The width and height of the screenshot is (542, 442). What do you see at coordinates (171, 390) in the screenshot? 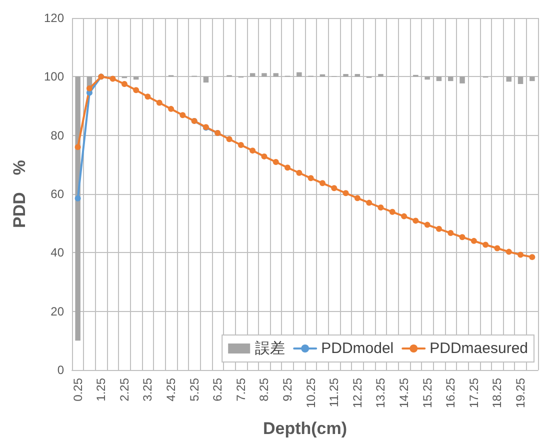
I see `x-tick-label: 4.25` at bounding box center [171, 390].